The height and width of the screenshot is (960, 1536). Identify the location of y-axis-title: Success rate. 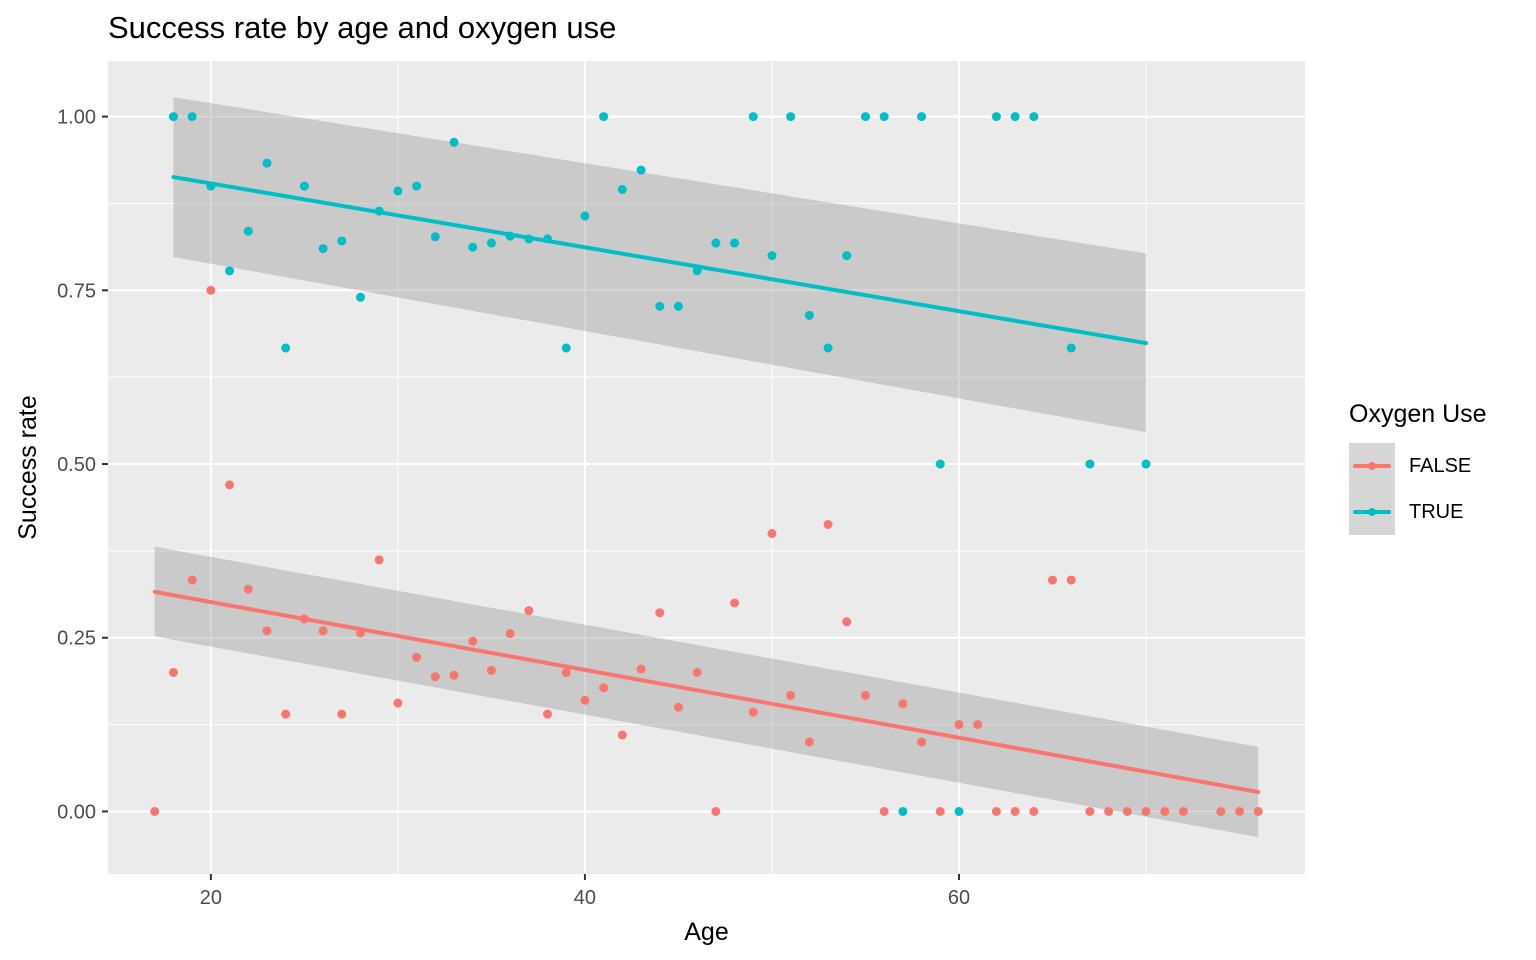
(28, 467).